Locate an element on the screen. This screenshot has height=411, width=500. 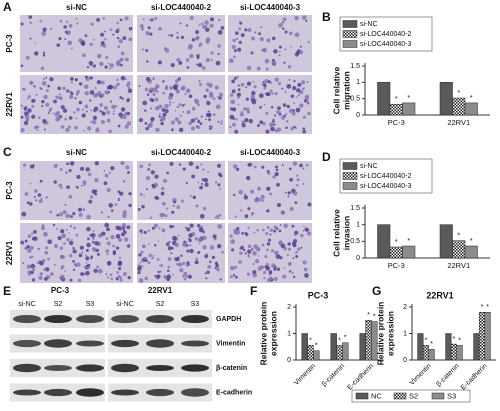
lane-label: S3 is located at coordinates (195, 304).